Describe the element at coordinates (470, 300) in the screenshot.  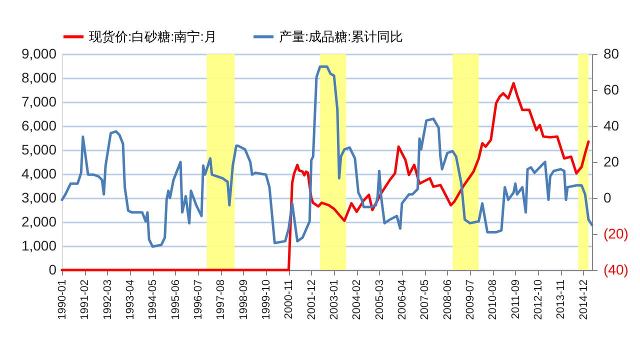
I see `x-tick-label: 2009-07` at that location.